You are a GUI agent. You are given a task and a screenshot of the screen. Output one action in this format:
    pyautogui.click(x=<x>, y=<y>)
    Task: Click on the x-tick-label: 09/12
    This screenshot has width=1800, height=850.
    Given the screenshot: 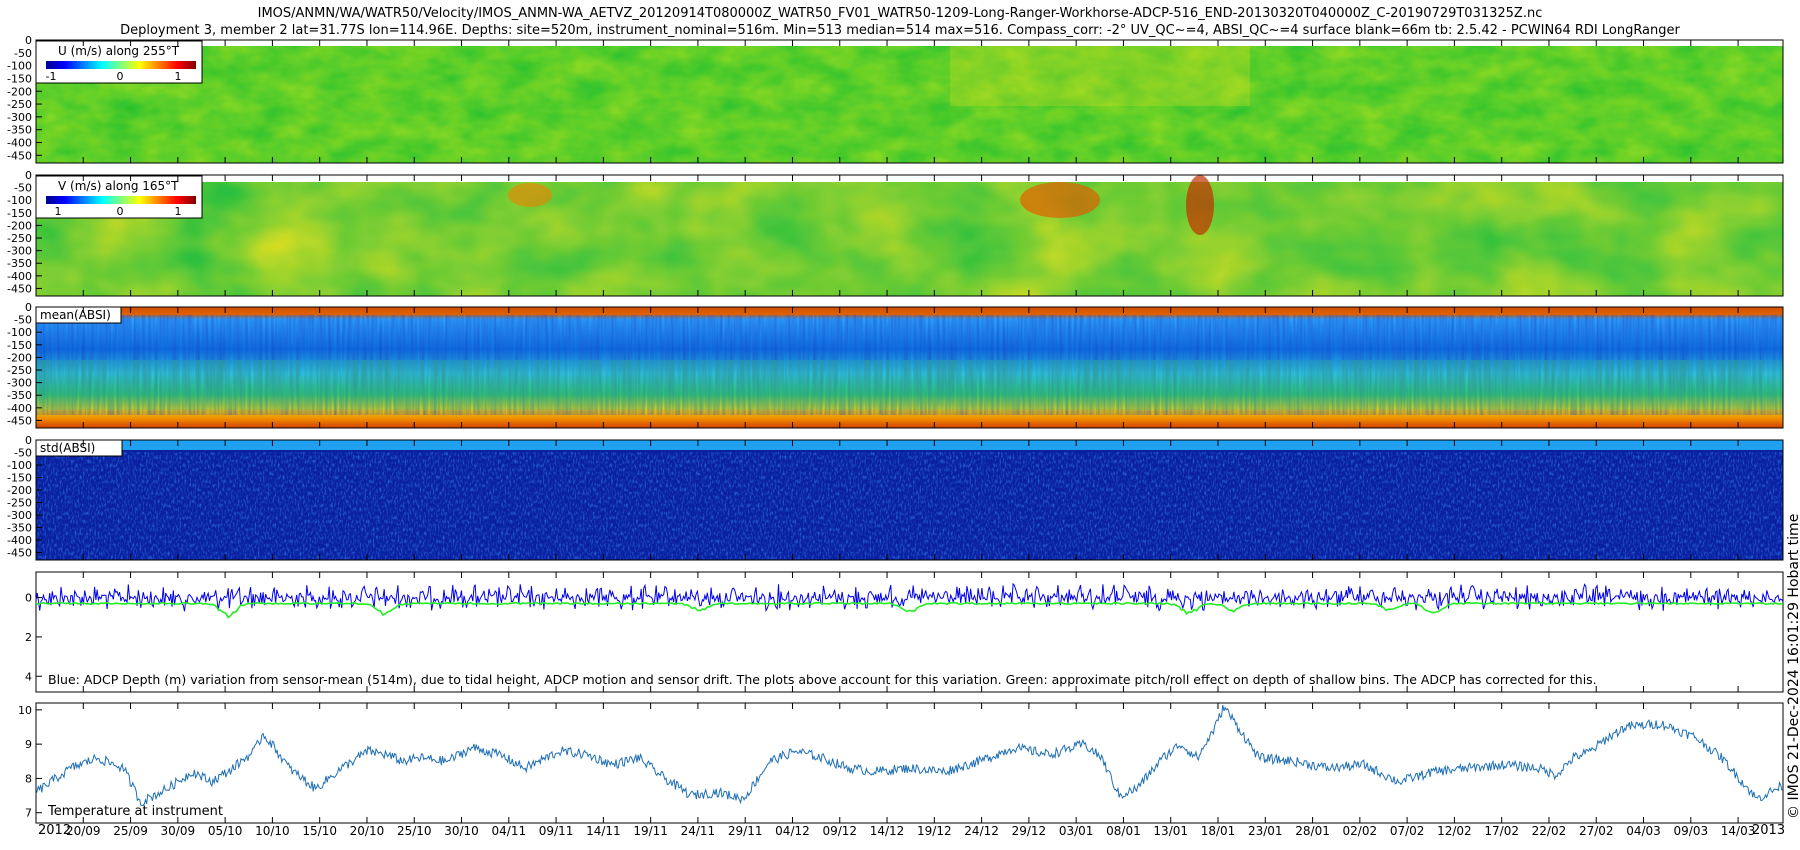 What is the action you would take?
    pyautogui.click(x=839, y=831)
    